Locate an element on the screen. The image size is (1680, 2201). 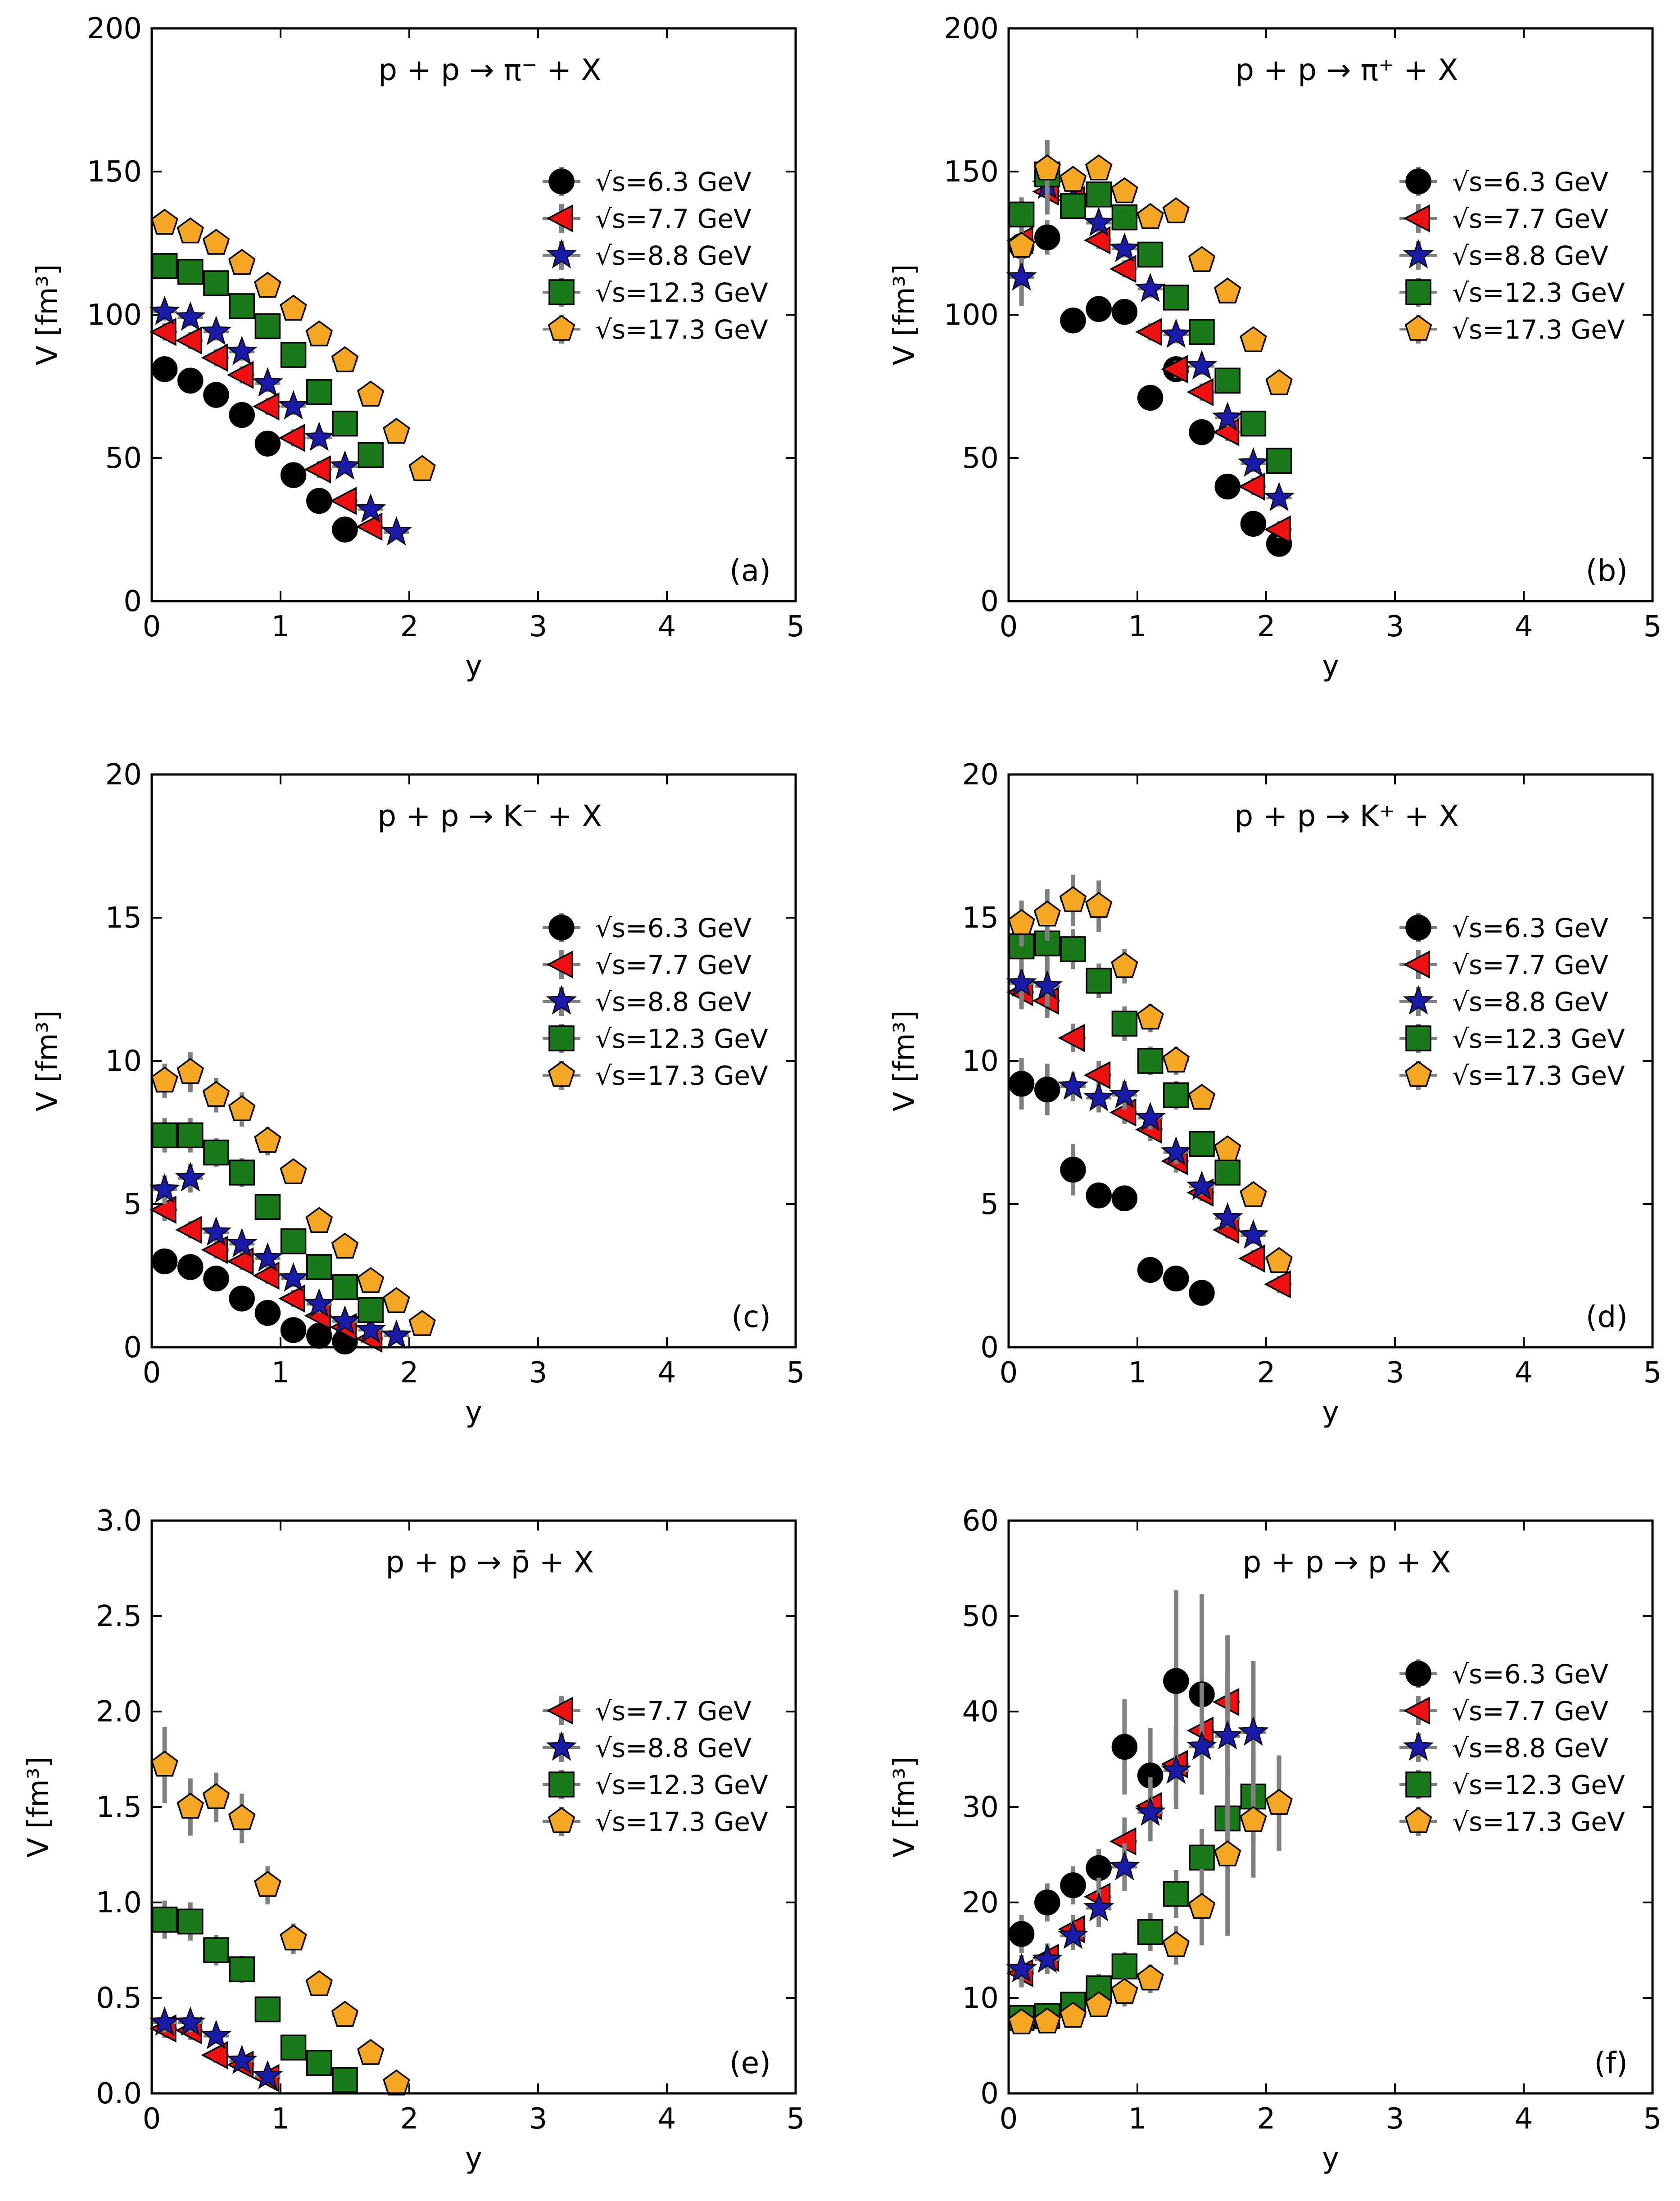
y-tick-label: 50 is located at coordinates (980, 1616).